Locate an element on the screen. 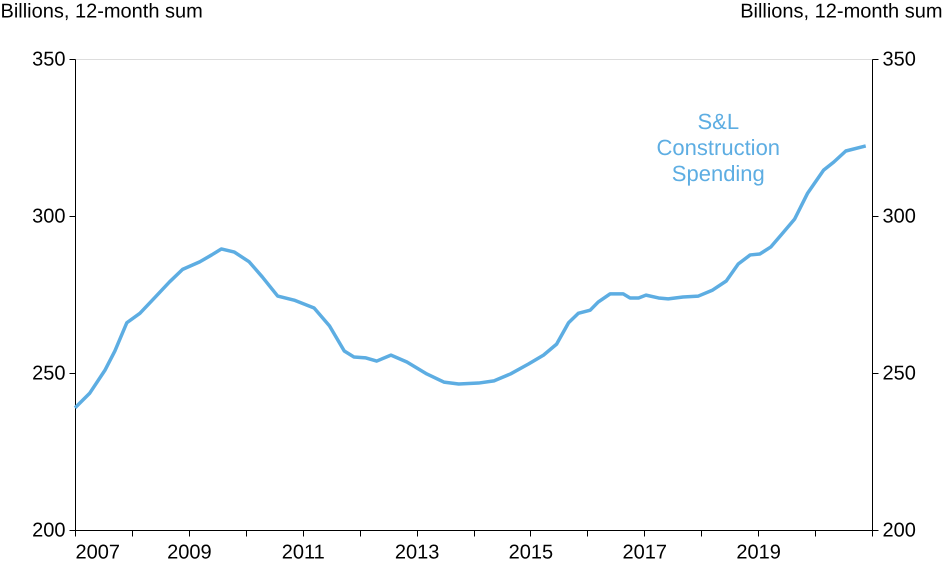  y2-tick-label: 250 is located at coordinates (899, 373).